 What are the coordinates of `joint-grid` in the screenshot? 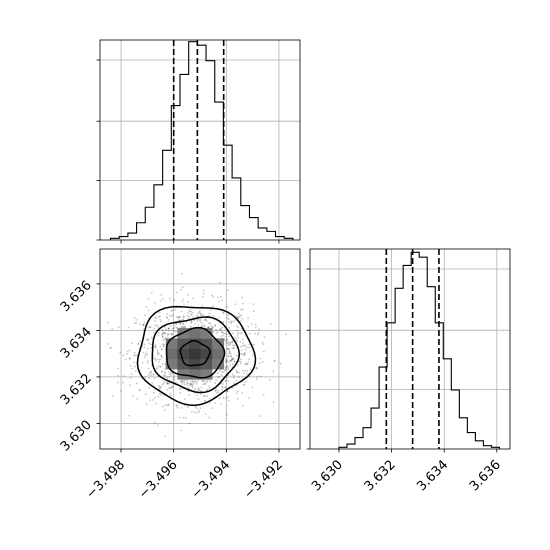 It's located at (200, 349).